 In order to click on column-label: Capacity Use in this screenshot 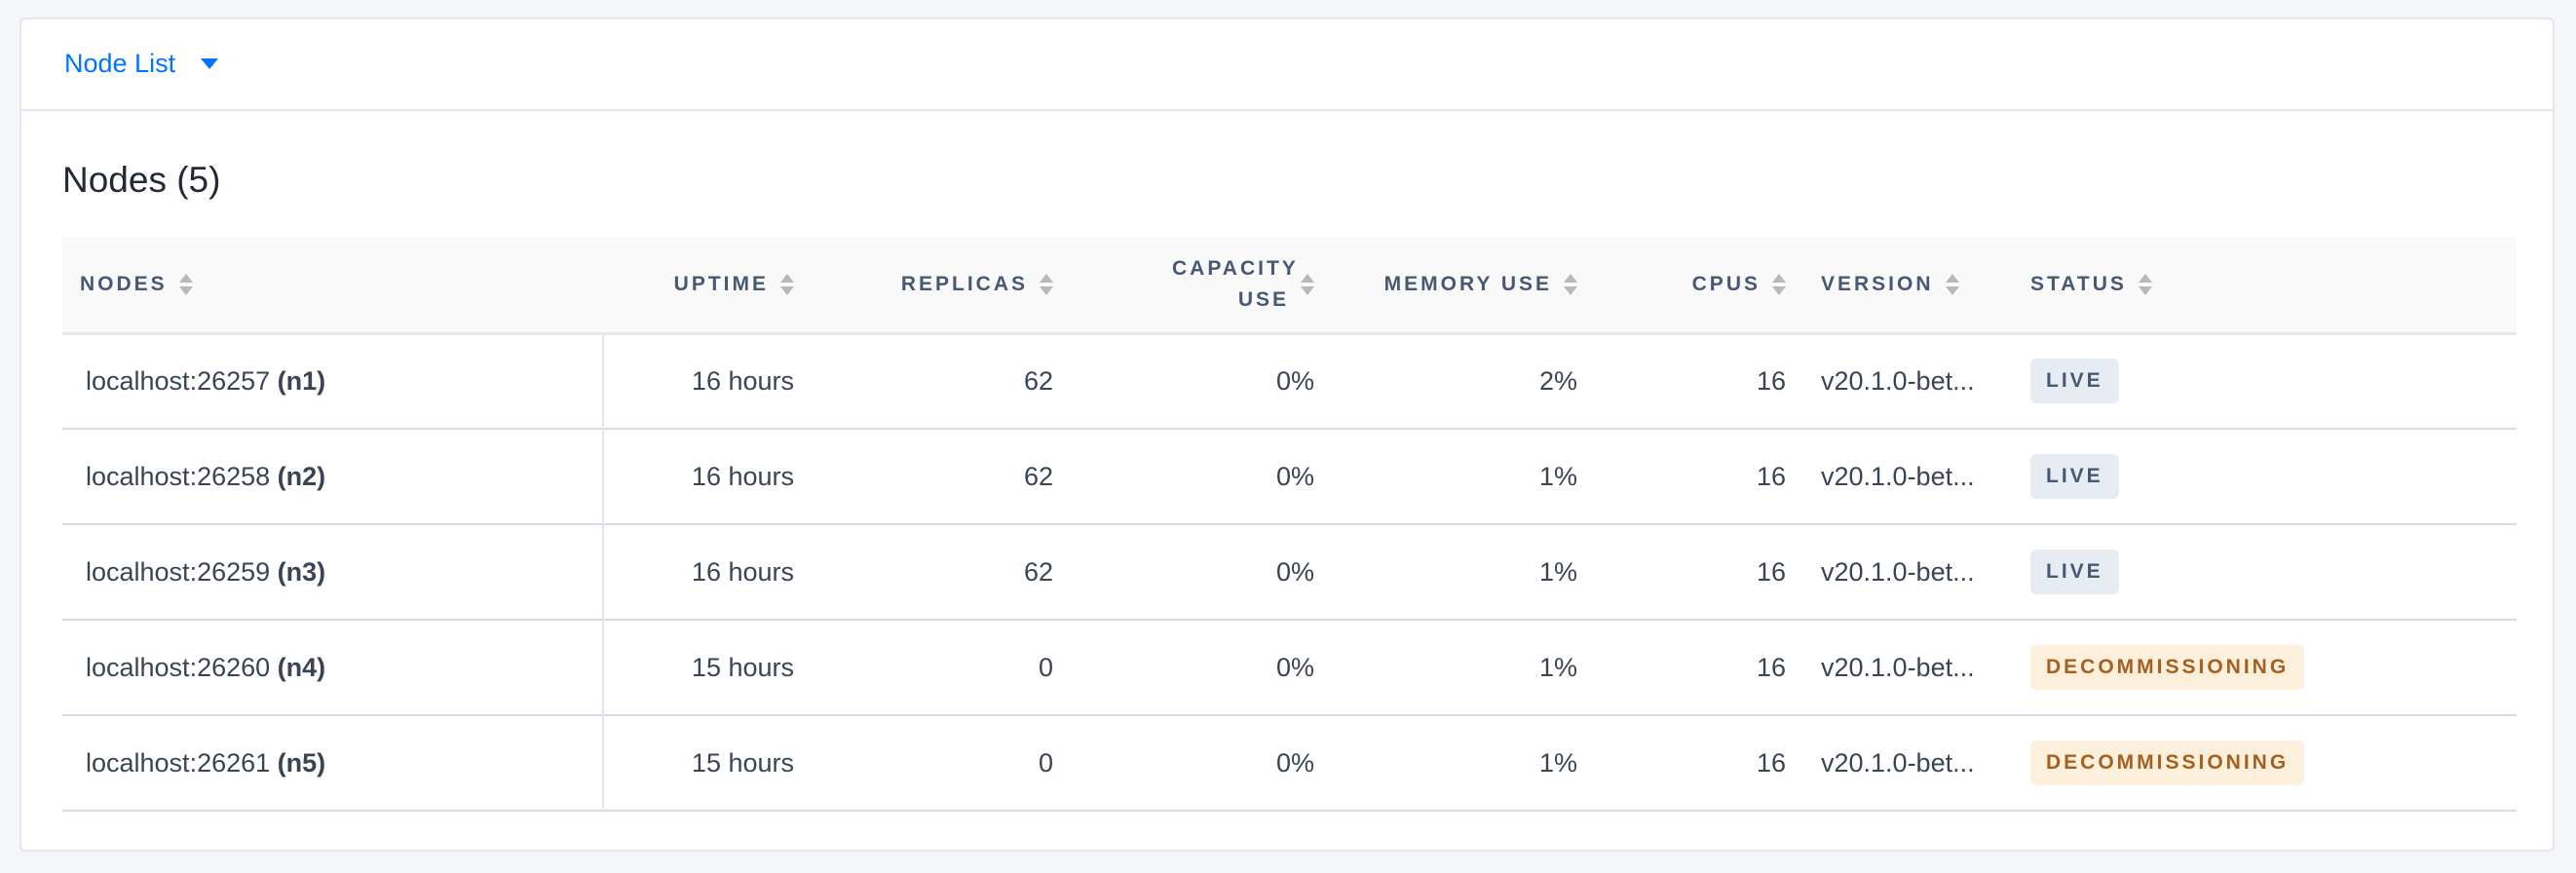, I will do `click(1235, 283)`.